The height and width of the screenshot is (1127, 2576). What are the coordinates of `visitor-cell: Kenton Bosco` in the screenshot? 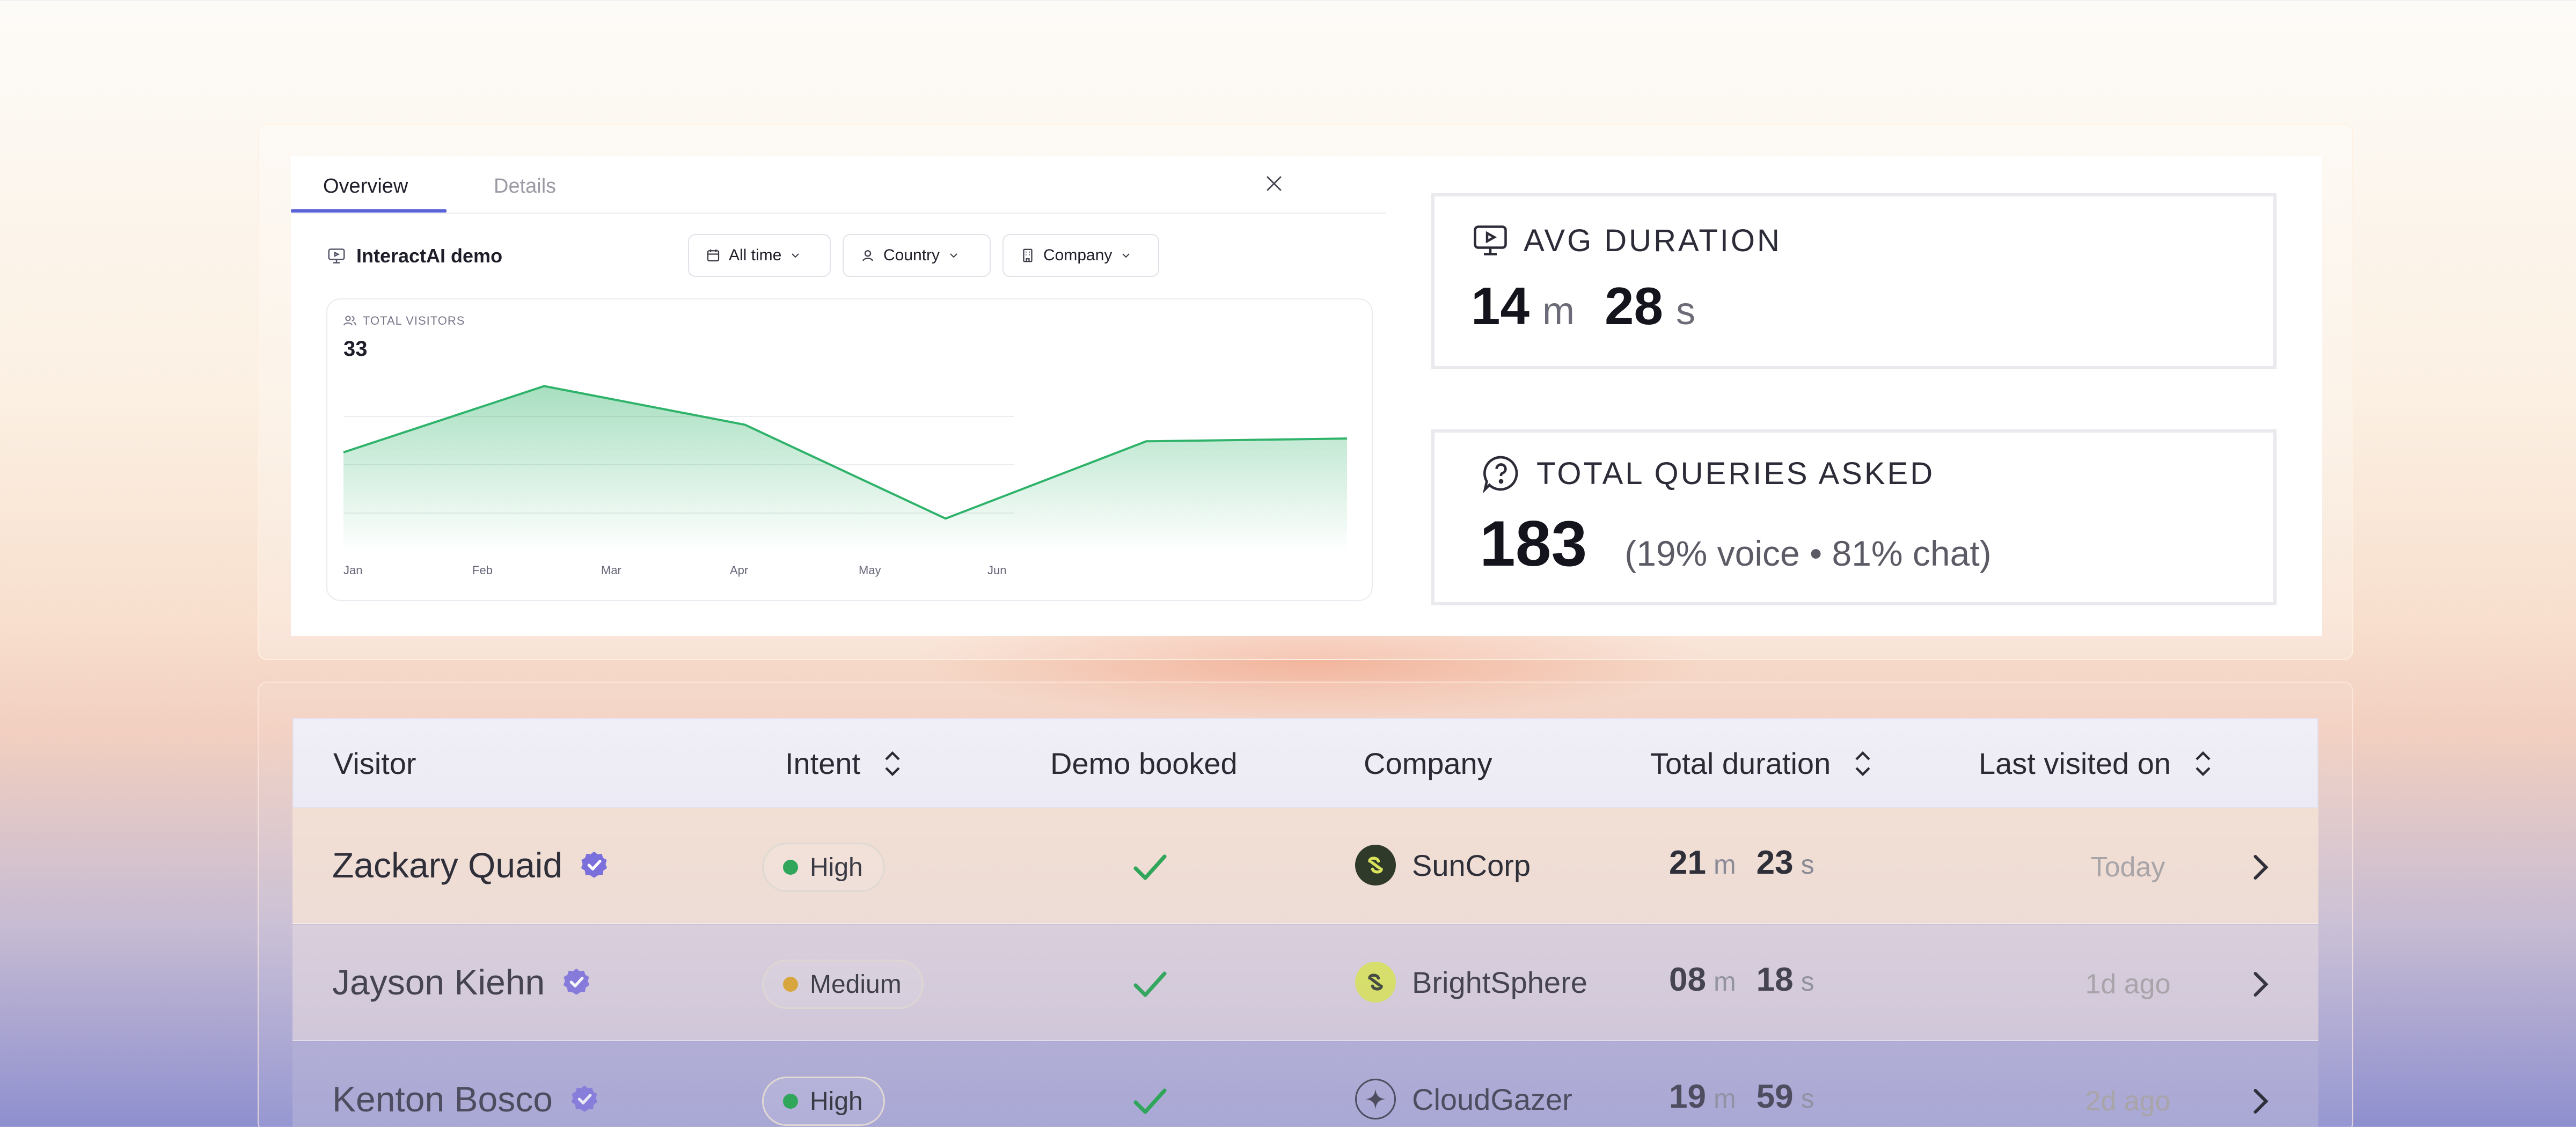 It's located at (466, 1099).